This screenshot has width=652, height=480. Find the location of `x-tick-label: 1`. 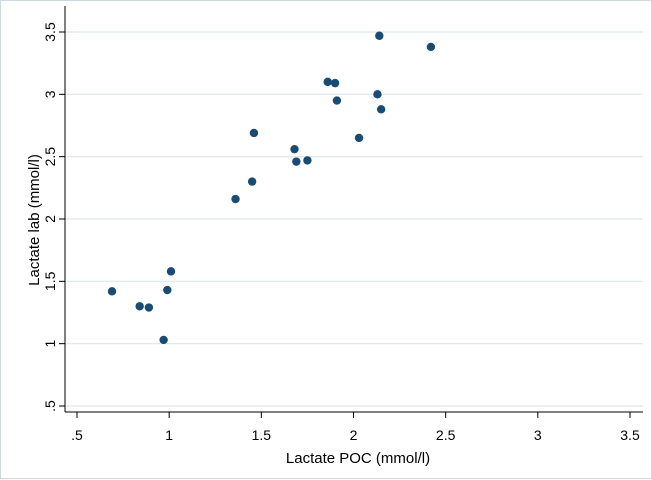

x-tick-label: 1 is located at coordinates (169, 435).